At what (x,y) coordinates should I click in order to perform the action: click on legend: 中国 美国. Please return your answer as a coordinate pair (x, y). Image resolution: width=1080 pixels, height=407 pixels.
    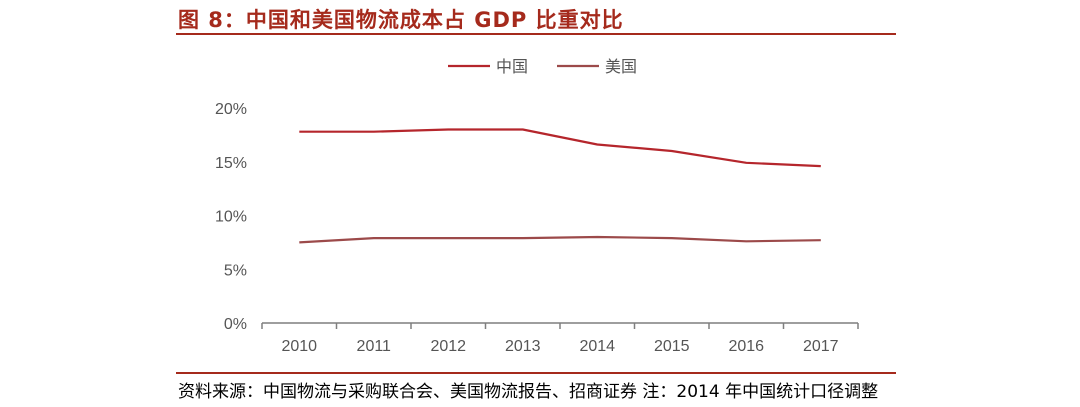
    Looking at the image, I should click on (542, 66).